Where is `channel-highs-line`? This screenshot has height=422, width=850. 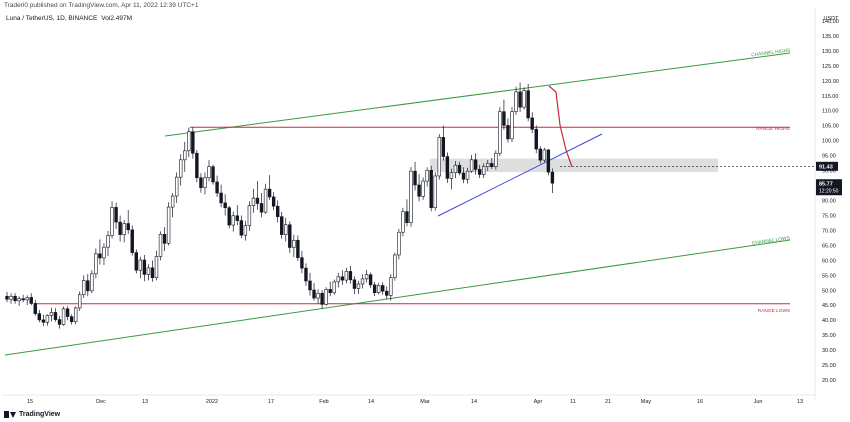 channel-highs-line is located at coordinates (477, 94).